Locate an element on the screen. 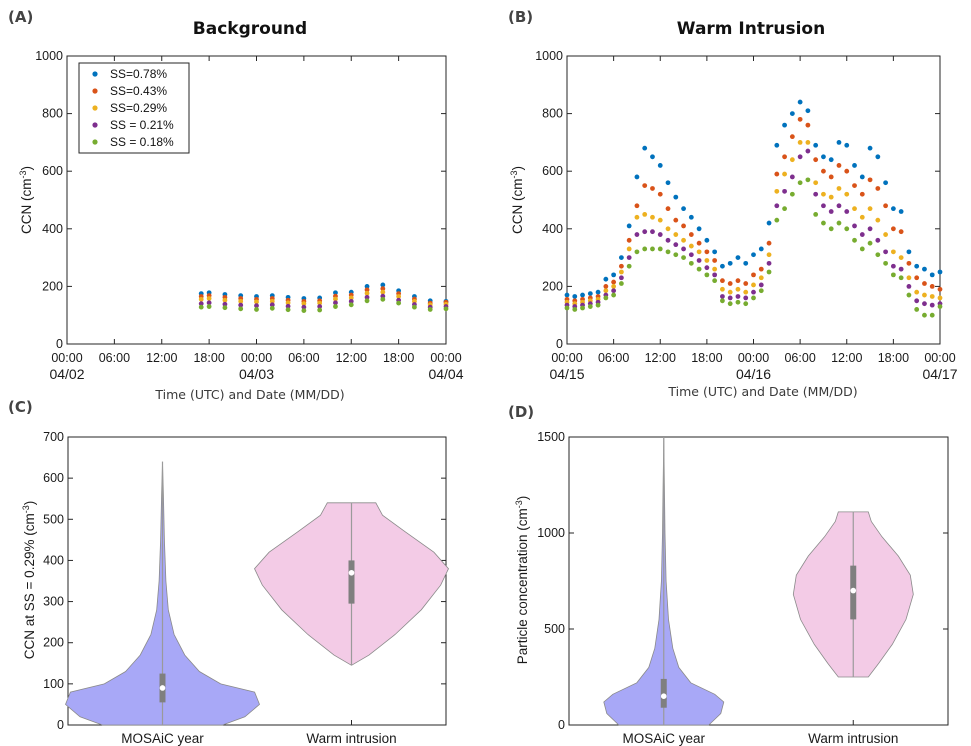 The width and height of the screenshot is (971, 746). y-tick-label: 200 is located at coordinates (53, 643).